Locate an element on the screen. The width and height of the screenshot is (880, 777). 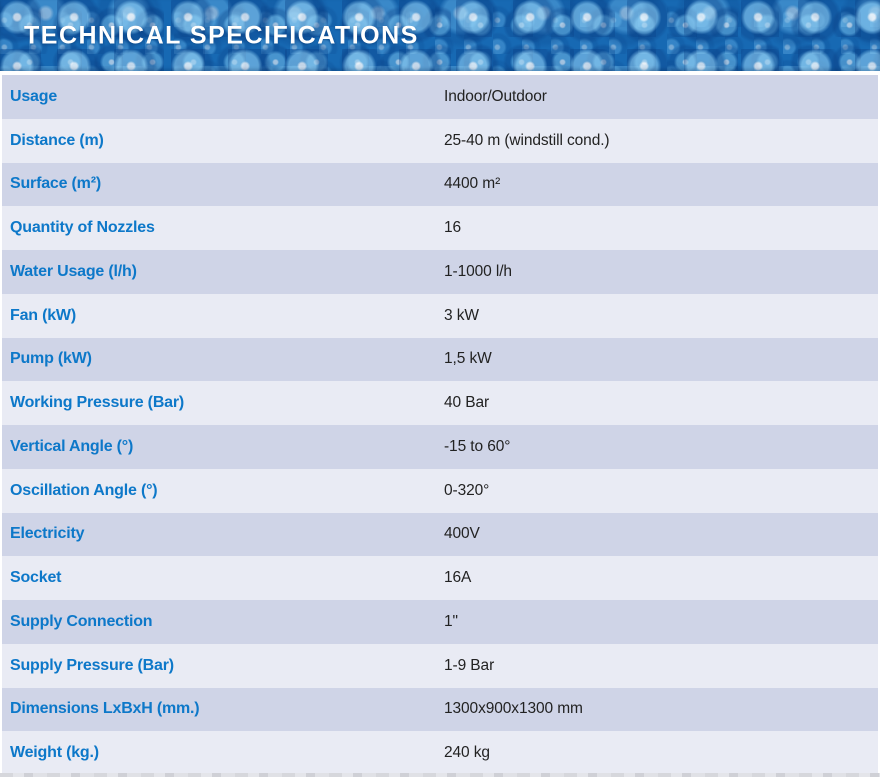
table-row: Fan (kW) 3 kW is located at coordinates (440, 315).